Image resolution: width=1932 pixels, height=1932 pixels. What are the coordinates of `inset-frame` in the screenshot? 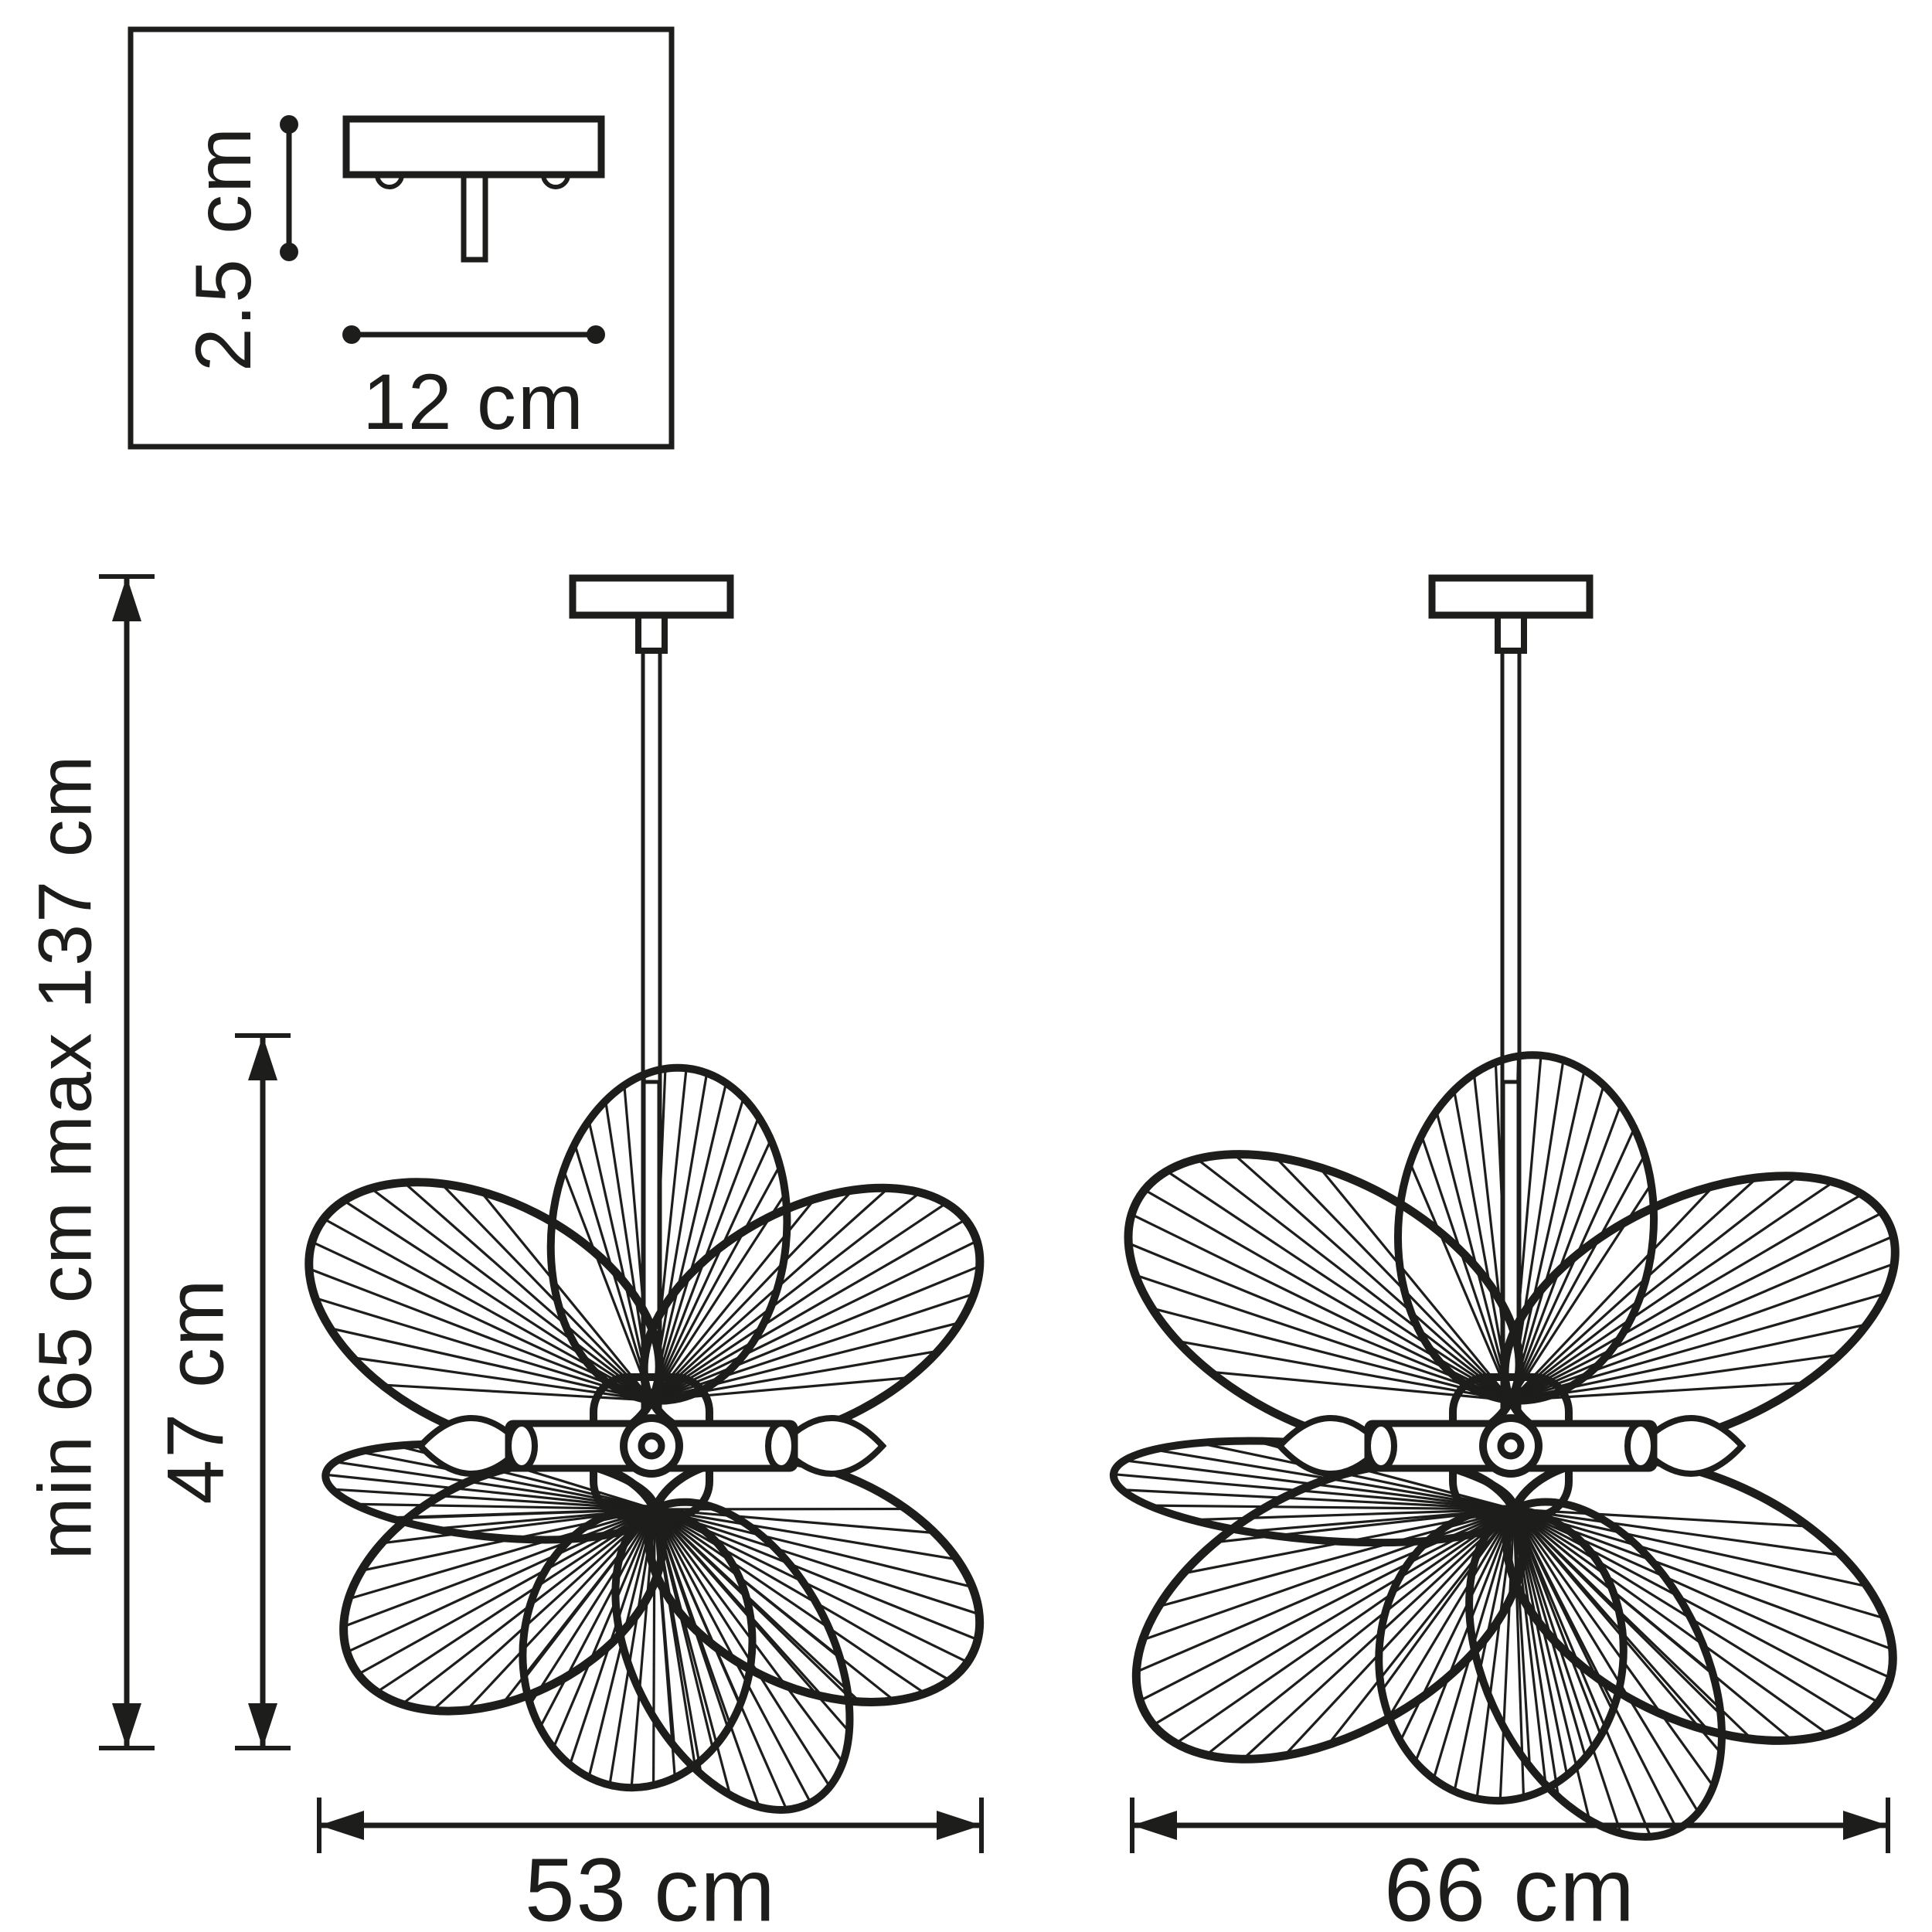 It's located at (401, 238).